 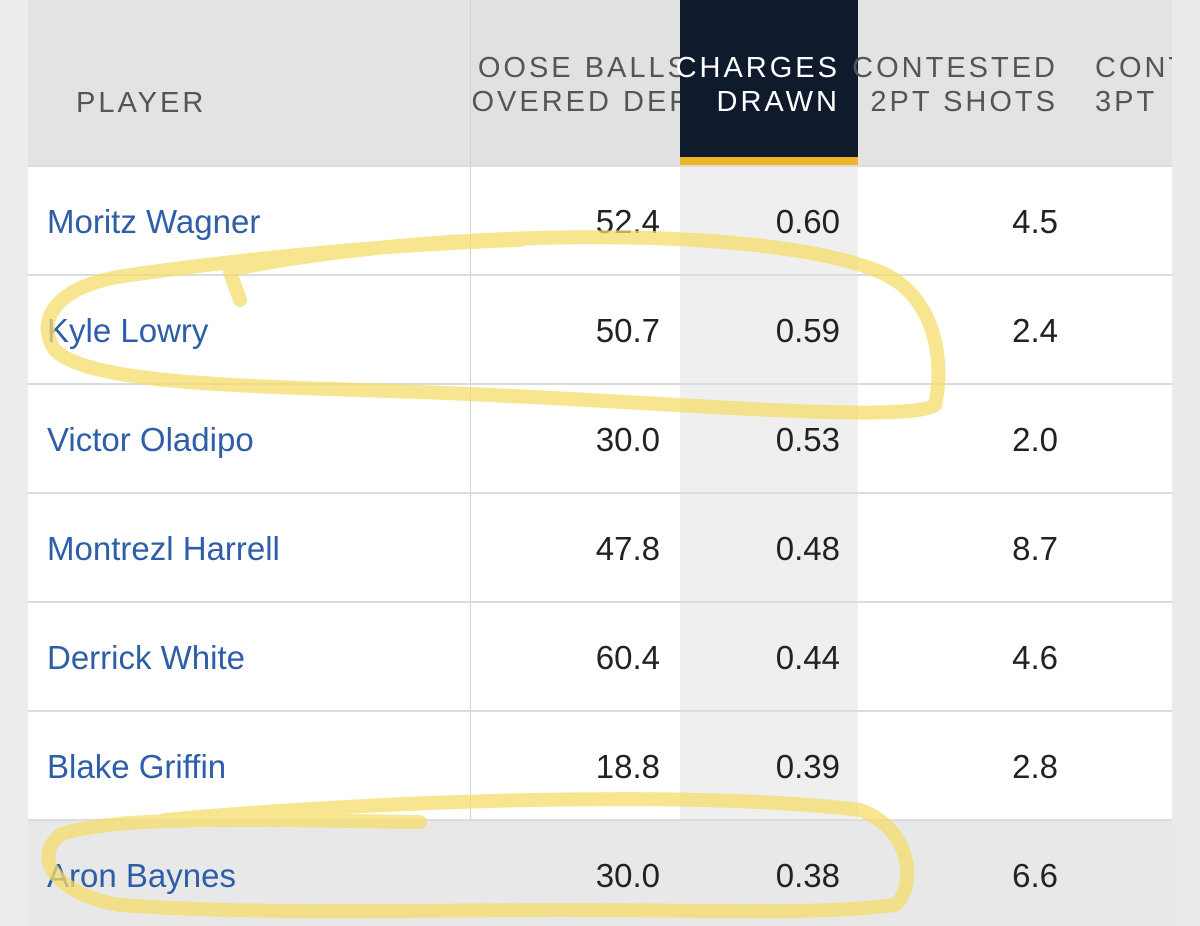 I want to click on table-row: Moritz Wagner 52.4 0.60 4.5, so click(x=600, y=220).